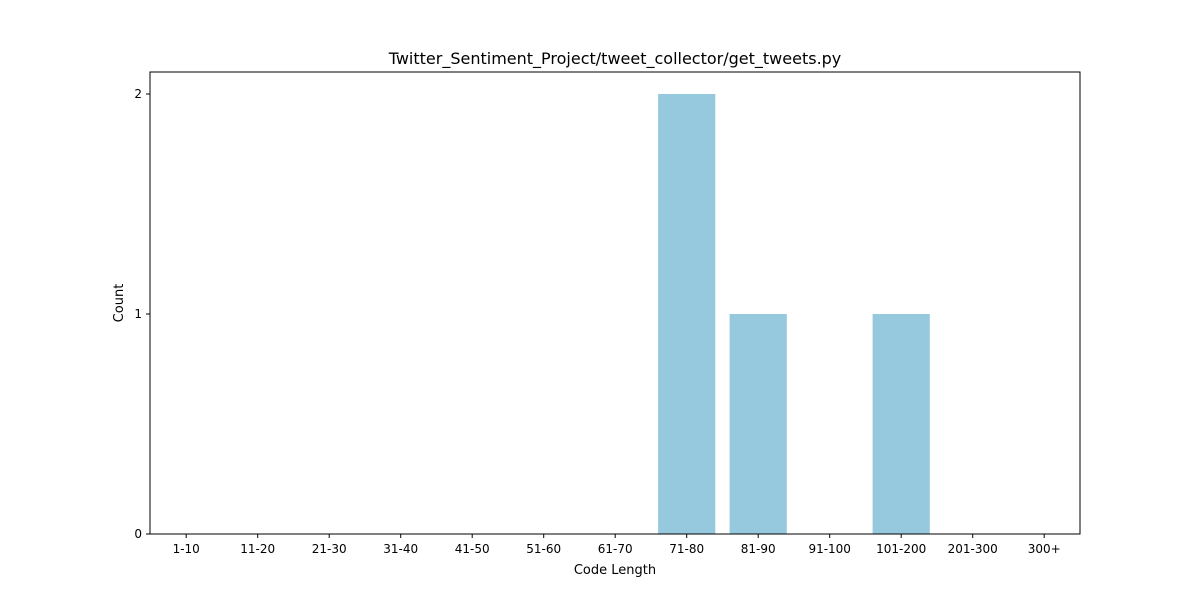 Image resolution: width=1200 pixels, height=600 pixels. I want to click on x-tick-label: 41-50, so click(472, 549).